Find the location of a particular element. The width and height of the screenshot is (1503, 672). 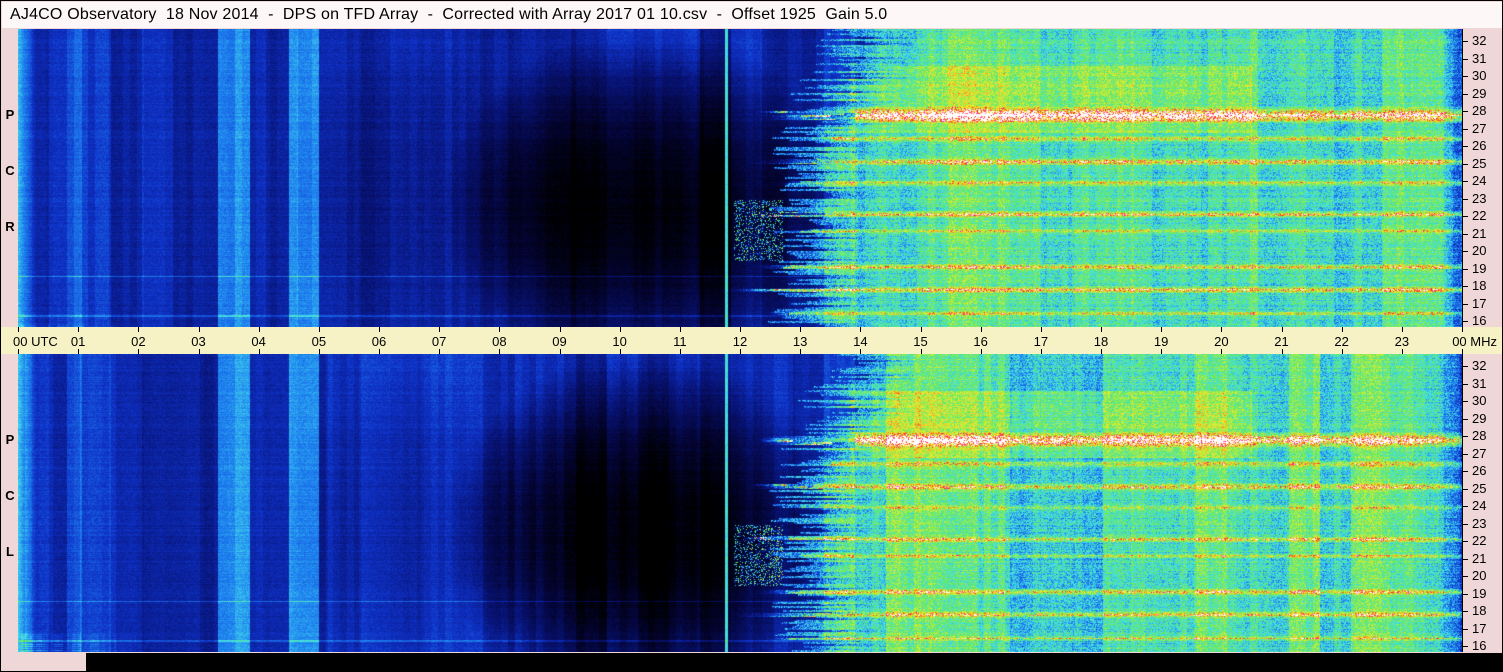

time-label: 15 is located at coordinates (920, 341).